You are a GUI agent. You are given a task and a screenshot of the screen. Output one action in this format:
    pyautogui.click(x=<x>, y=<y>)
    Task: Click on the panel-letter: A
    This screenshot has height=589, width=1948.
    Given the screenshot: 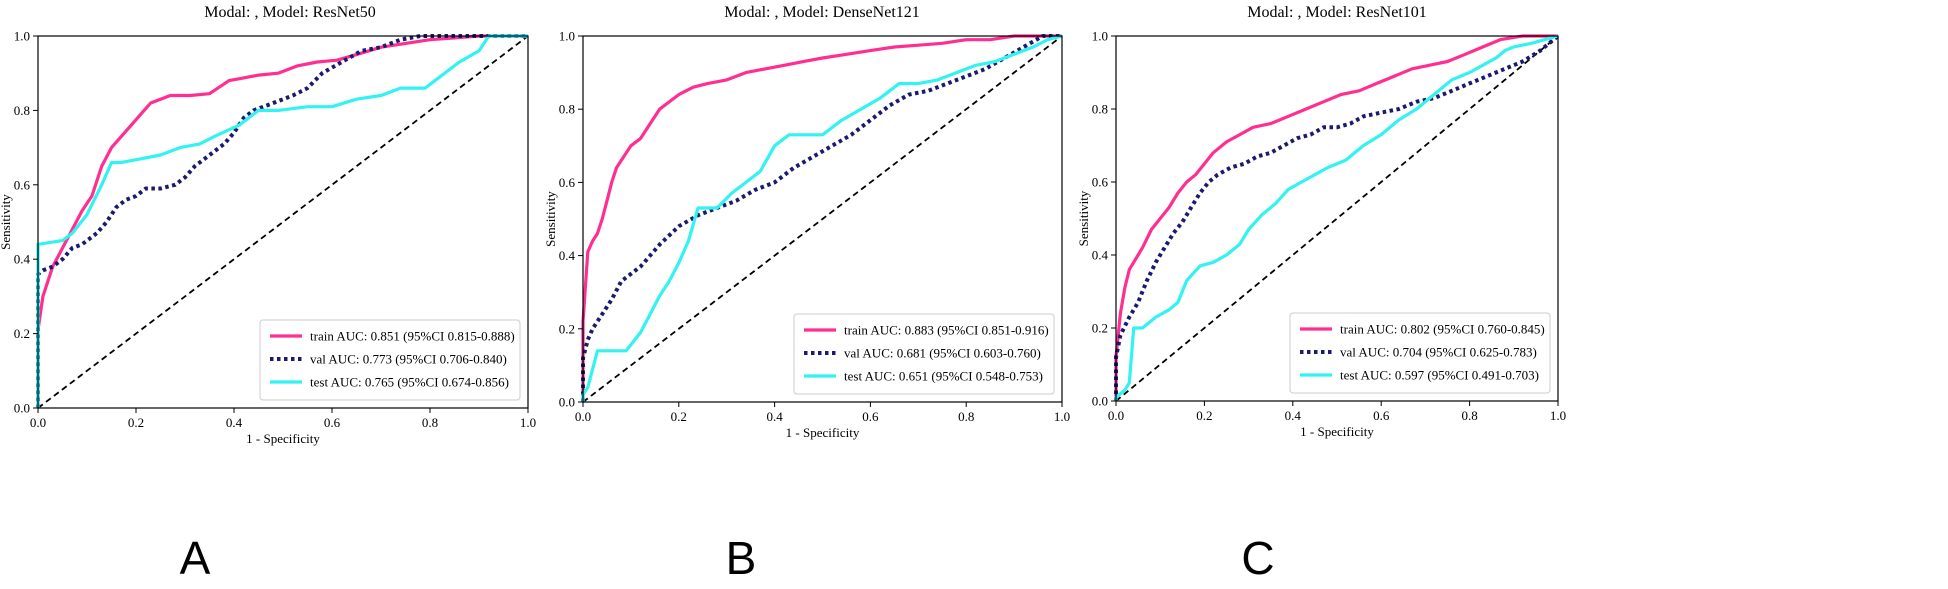 What is the action you would take?
    pyautogui.click(x=195, y=558)
    